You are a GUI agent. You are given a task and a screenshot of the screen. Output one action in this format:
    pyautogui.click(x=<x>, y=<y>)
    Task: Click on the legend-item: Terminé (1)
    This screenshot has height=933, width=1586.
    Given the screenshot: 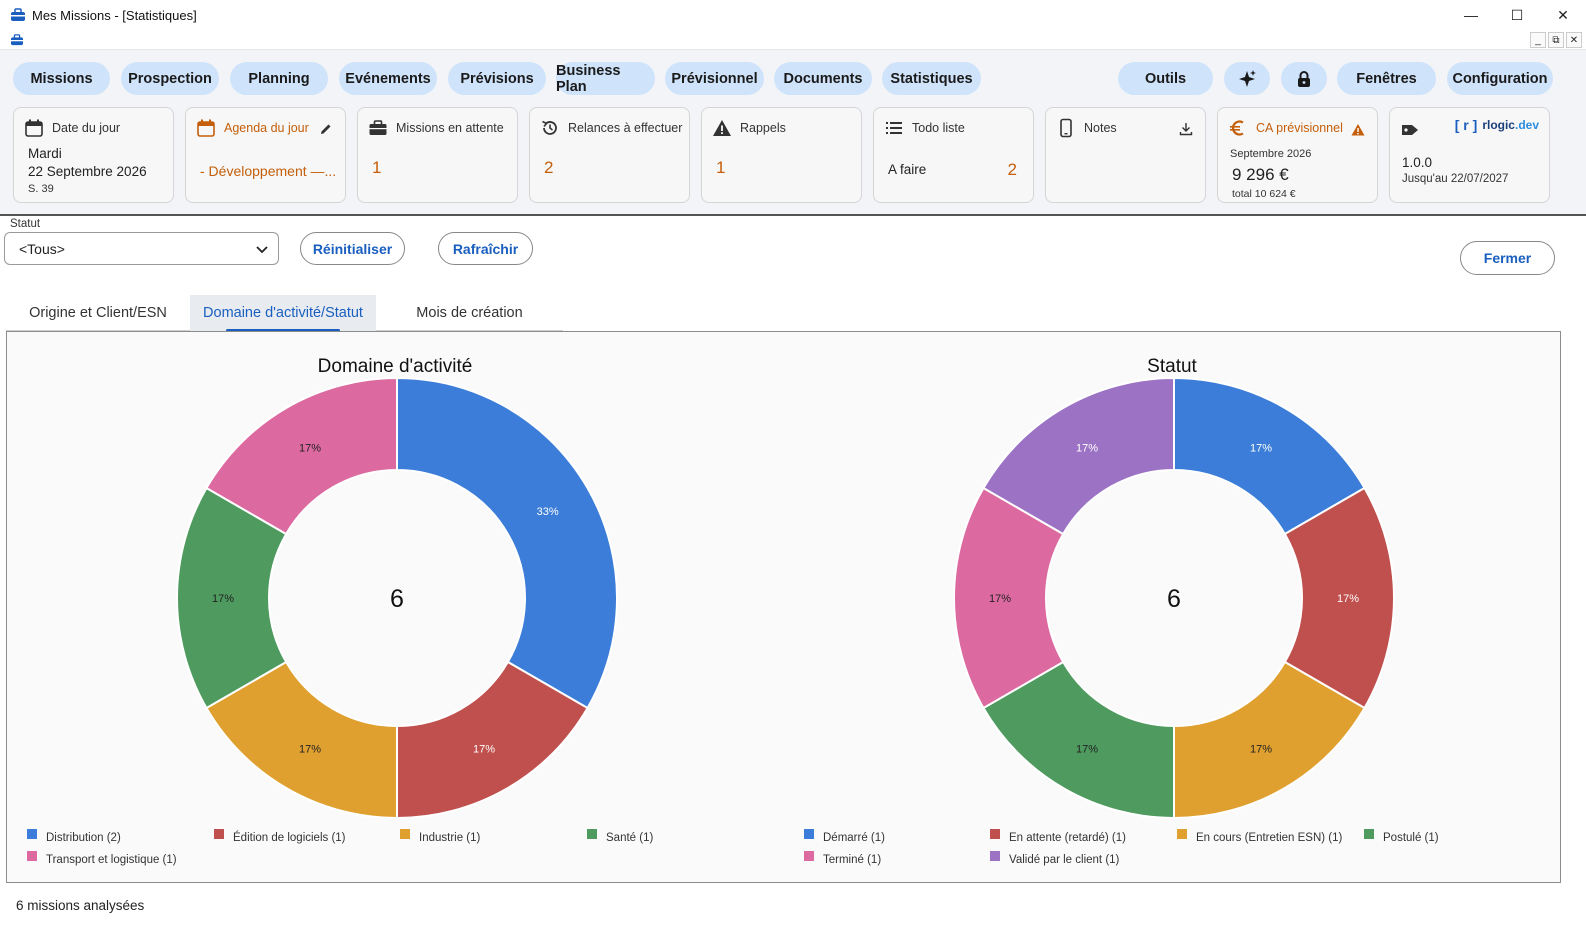 What is the action you would take?
    pyautogui.click(x=842, y=858)
    